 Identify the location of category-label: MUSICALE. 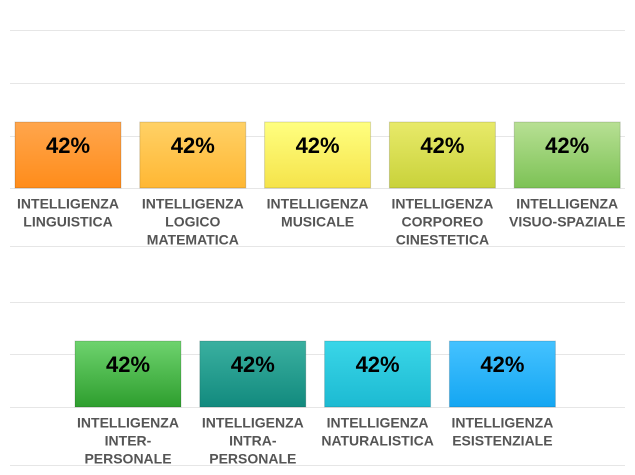
(317, 222).